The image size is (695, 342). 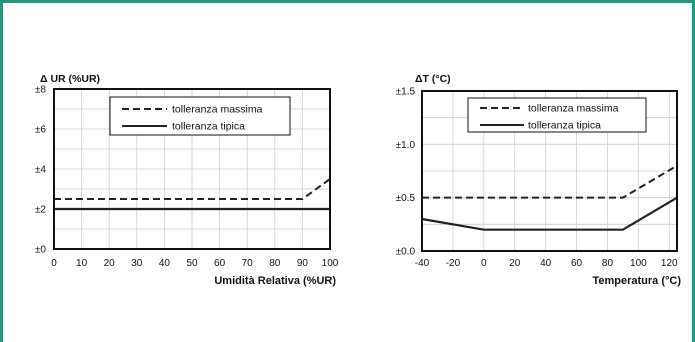 What do you see at coordinates (636, 281) in the screenshot?
I see `x-axis-label: Temperatura (°C)` at bounding box center [636, 281].